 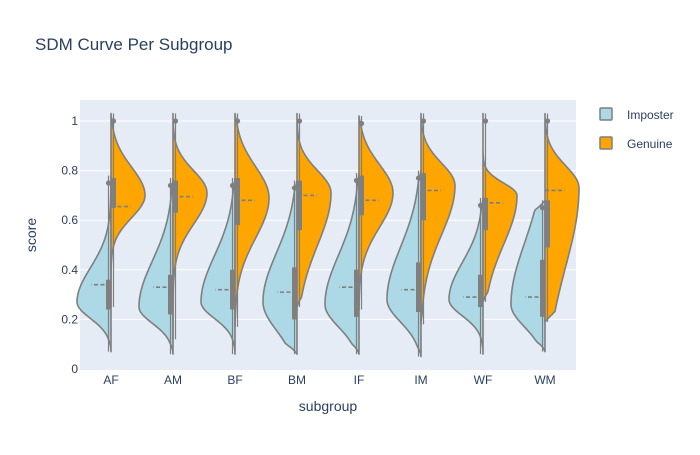 I want to click on violin-imposter-wf, so click(x=466, y=276).